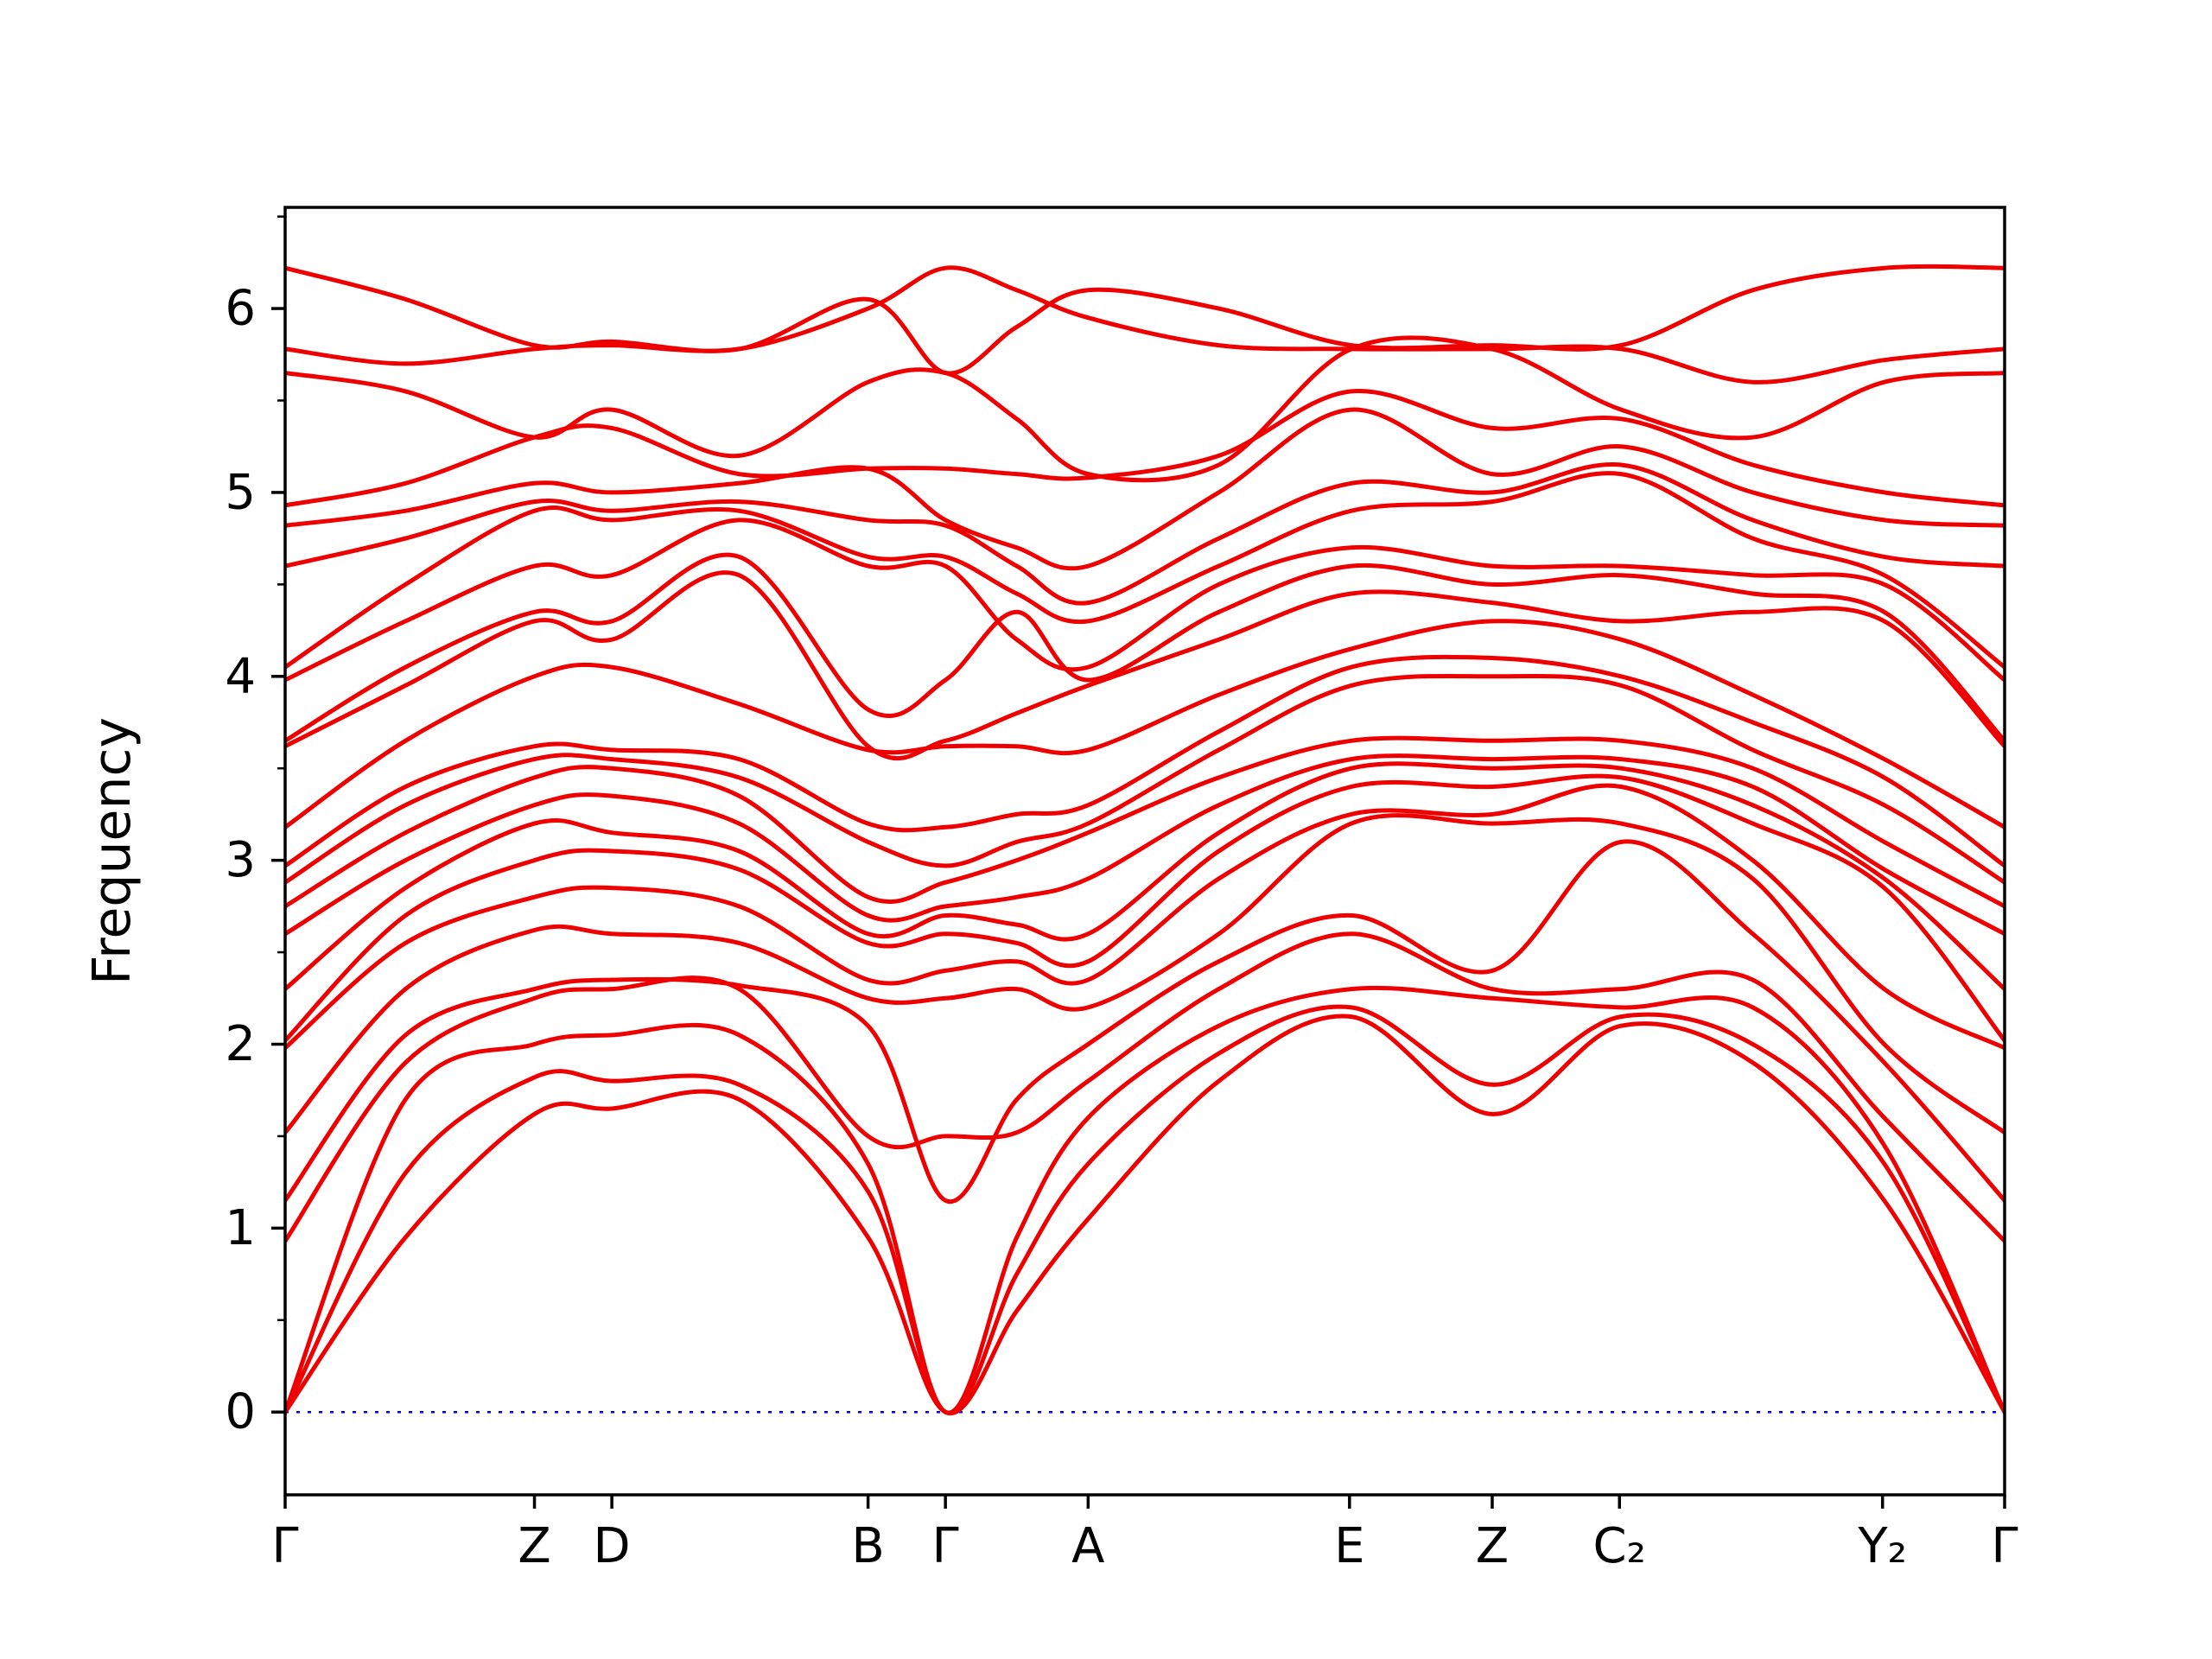  I want to click on x-tick-label: C₂, so click(1619, 1546).